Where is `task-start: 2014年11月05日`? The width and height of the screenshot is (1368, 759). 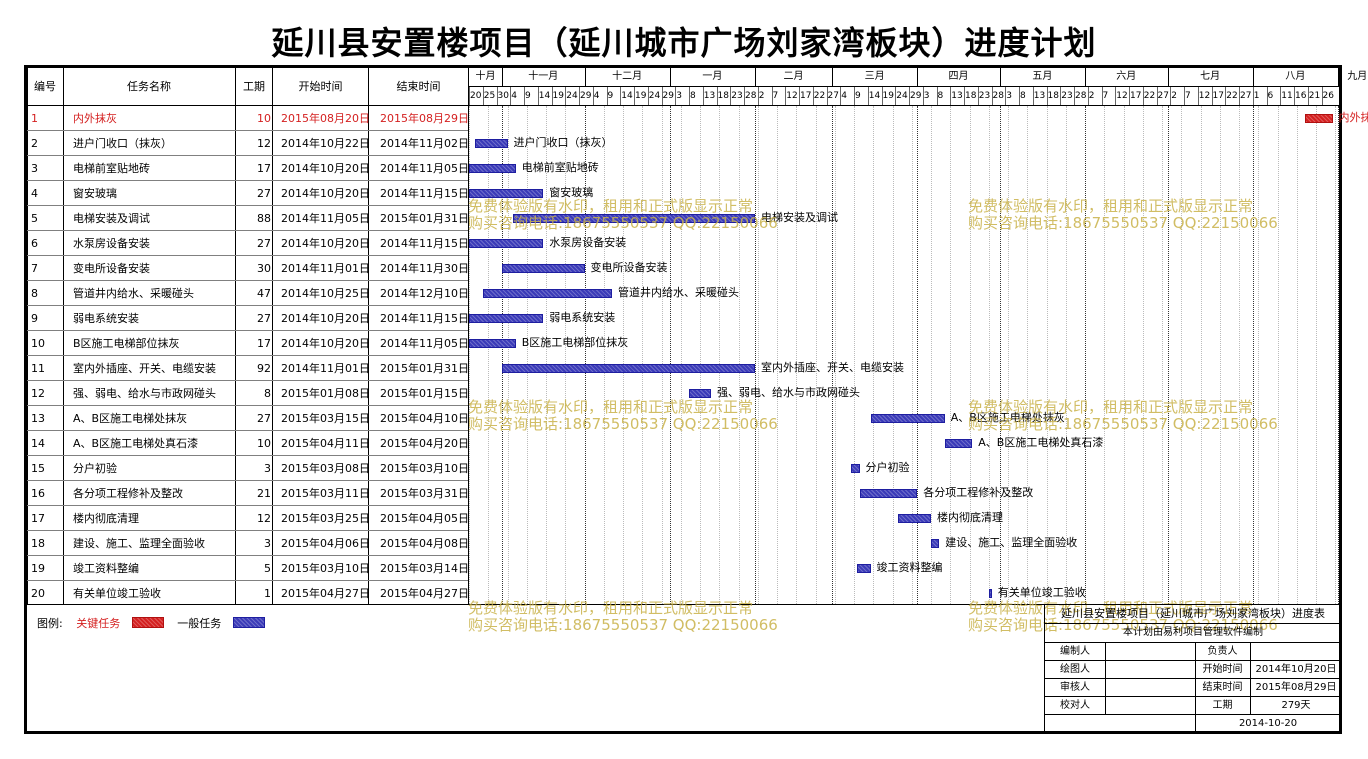
task-start: 2014年11月05日 is located at coordinates (325, 218).